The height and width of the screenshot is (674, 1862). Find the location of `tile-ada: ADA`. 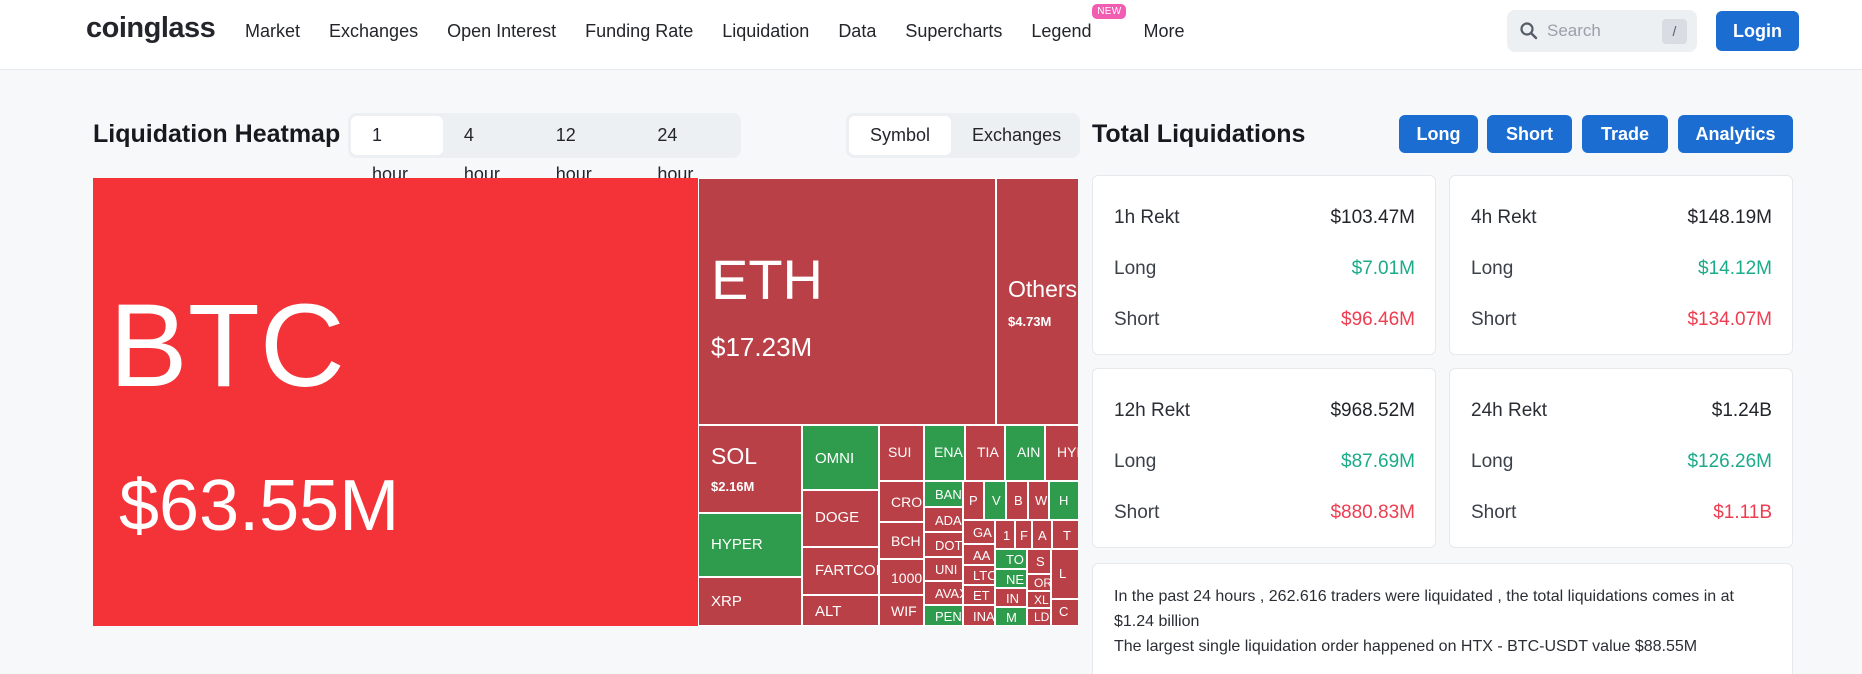

tile-ada: ADA is located at coordinates (943, 519).